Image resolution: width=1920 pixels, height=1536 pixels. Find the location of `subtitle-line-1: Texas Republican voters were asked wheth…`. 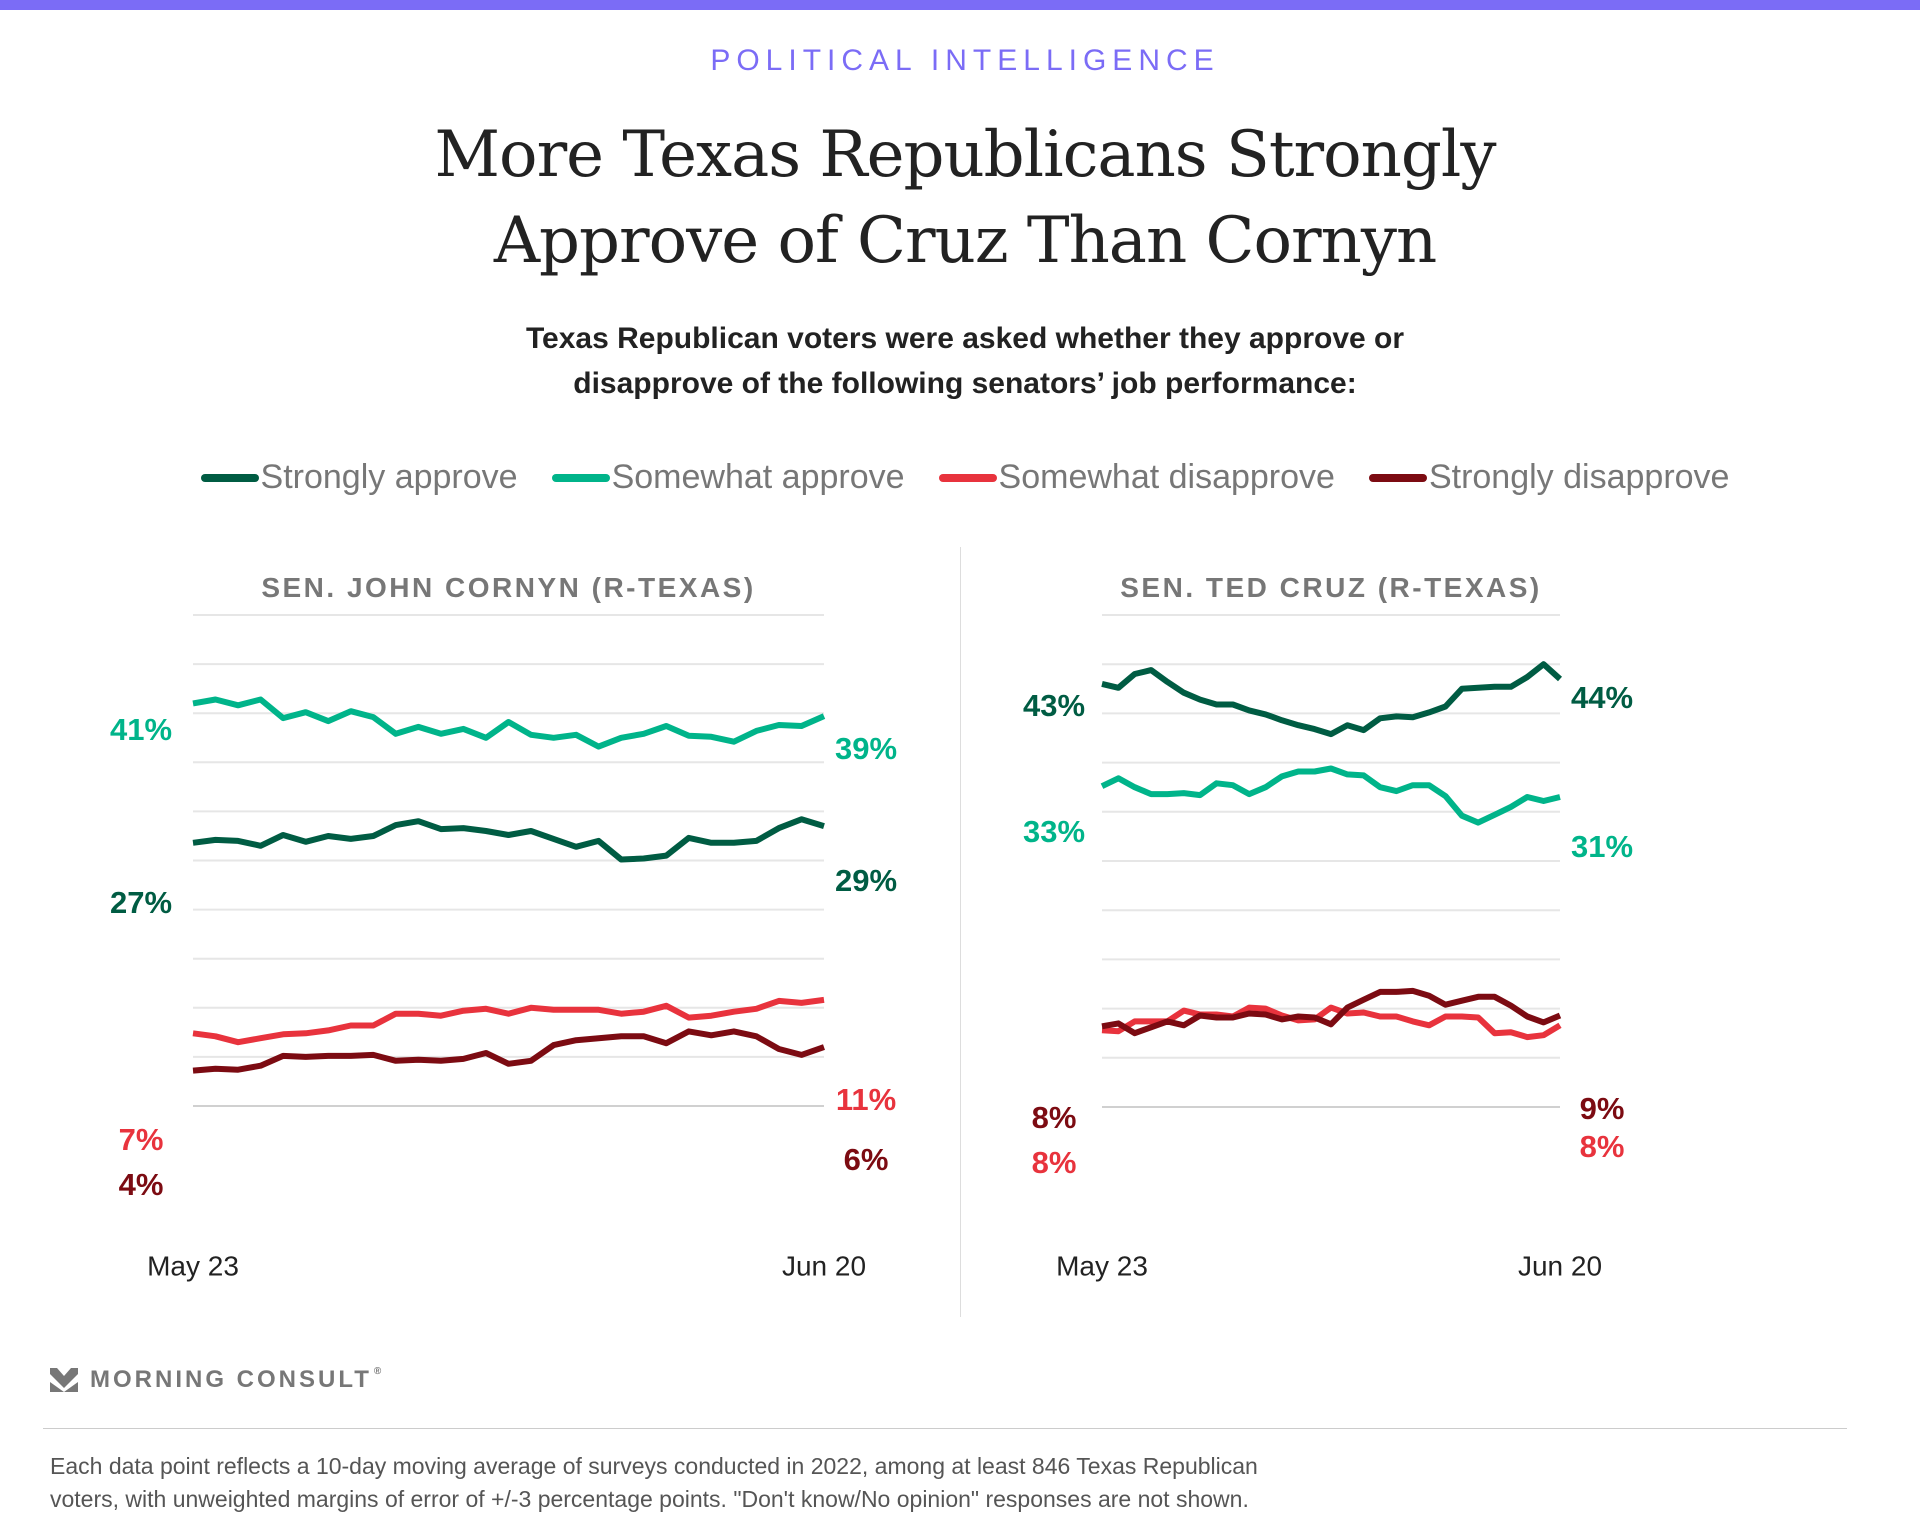

subtitle-line-1: Texas Republican voters were asked wheth… is located at coordinates (965, 338).